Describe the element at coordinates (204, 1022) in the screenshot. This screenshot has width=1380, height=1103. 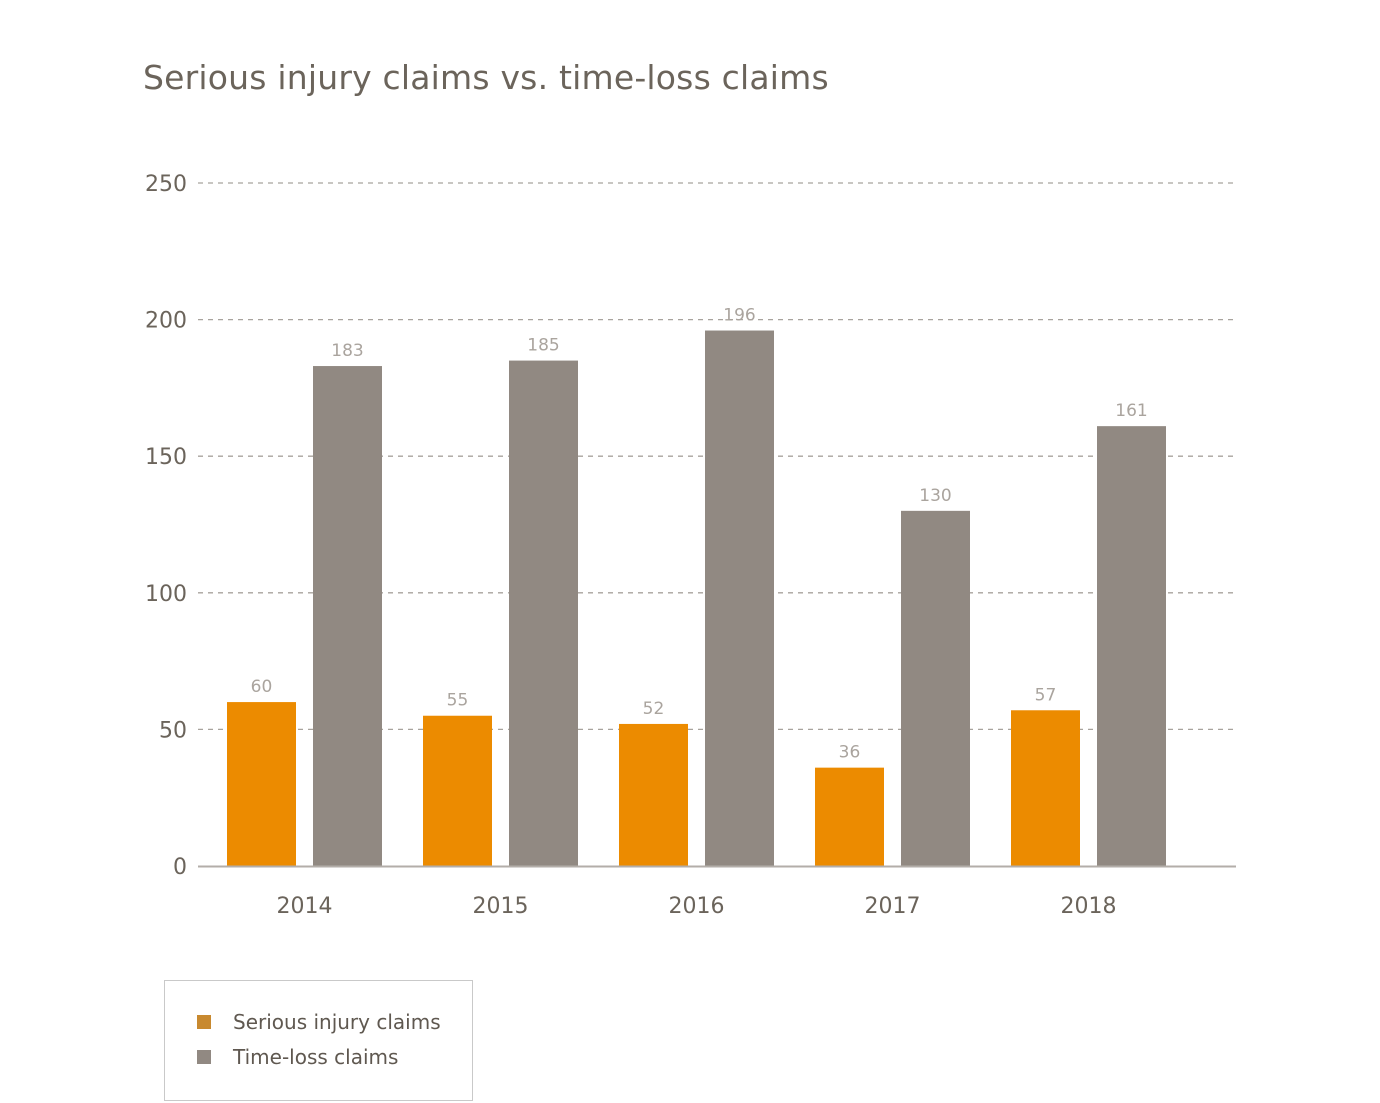
I see `legend-swatch-serious-injury` at that location.